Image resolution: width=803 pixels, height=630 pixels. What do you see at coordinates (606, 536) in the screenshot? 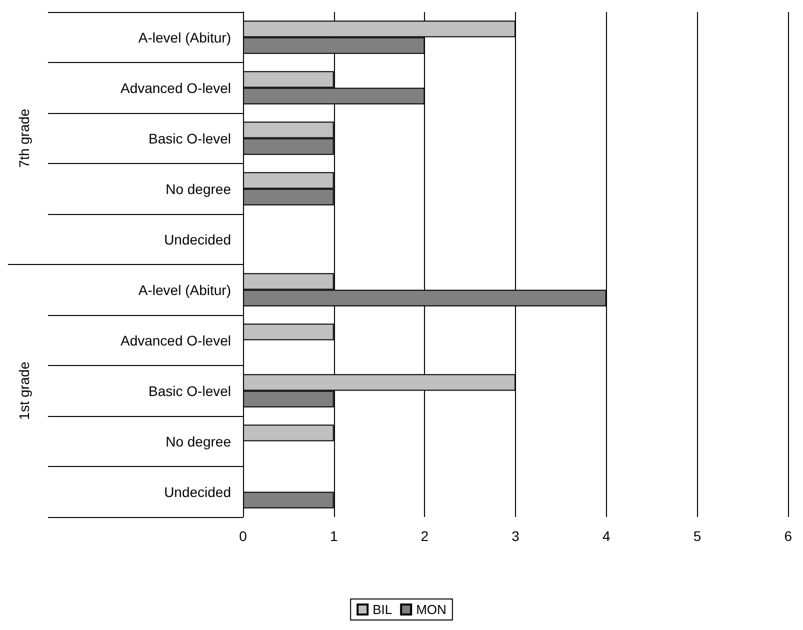
I see `x-tick-label: 4` at bounding box center [606, 536].